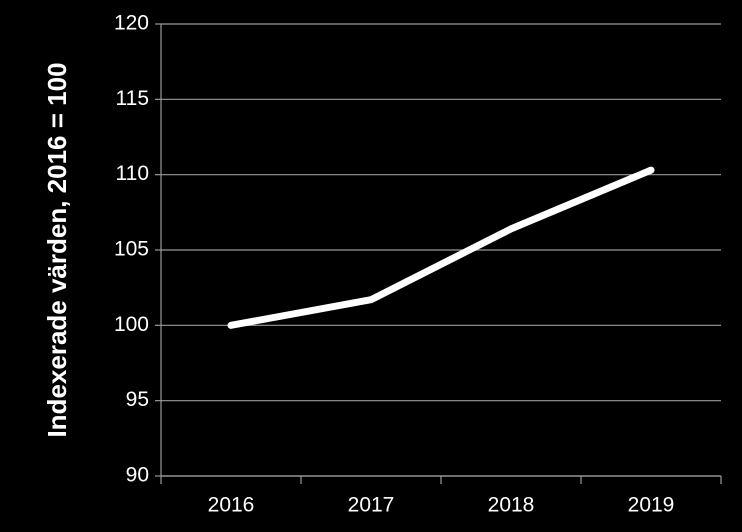  Describe the element at coordinates (137, 475) in the screenshot. I see `y-tick-label: 90` at that location.